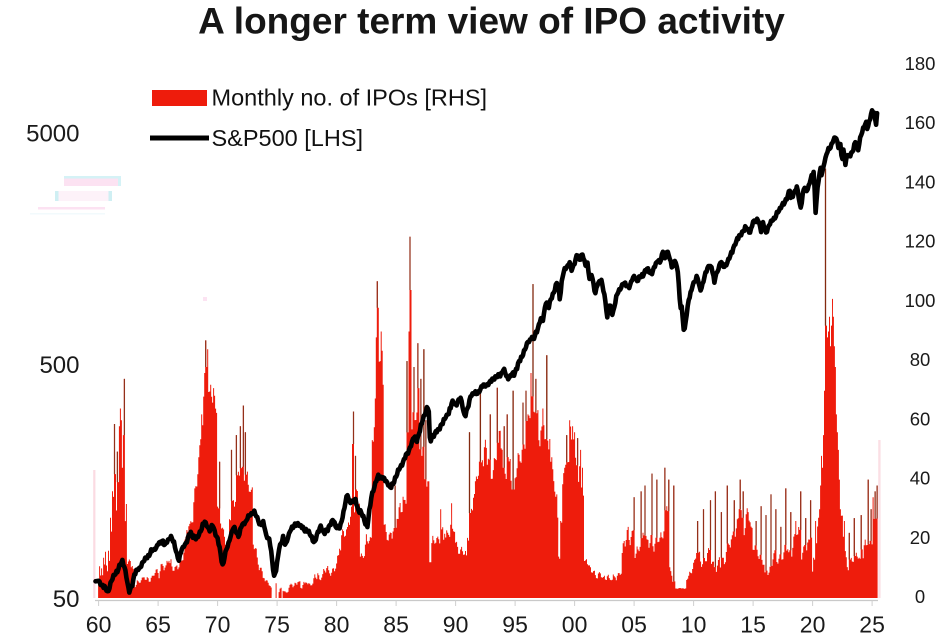 The height and width of the screenshot is (644, 935). I want to click on svg-text: 10, so click(694, 625).